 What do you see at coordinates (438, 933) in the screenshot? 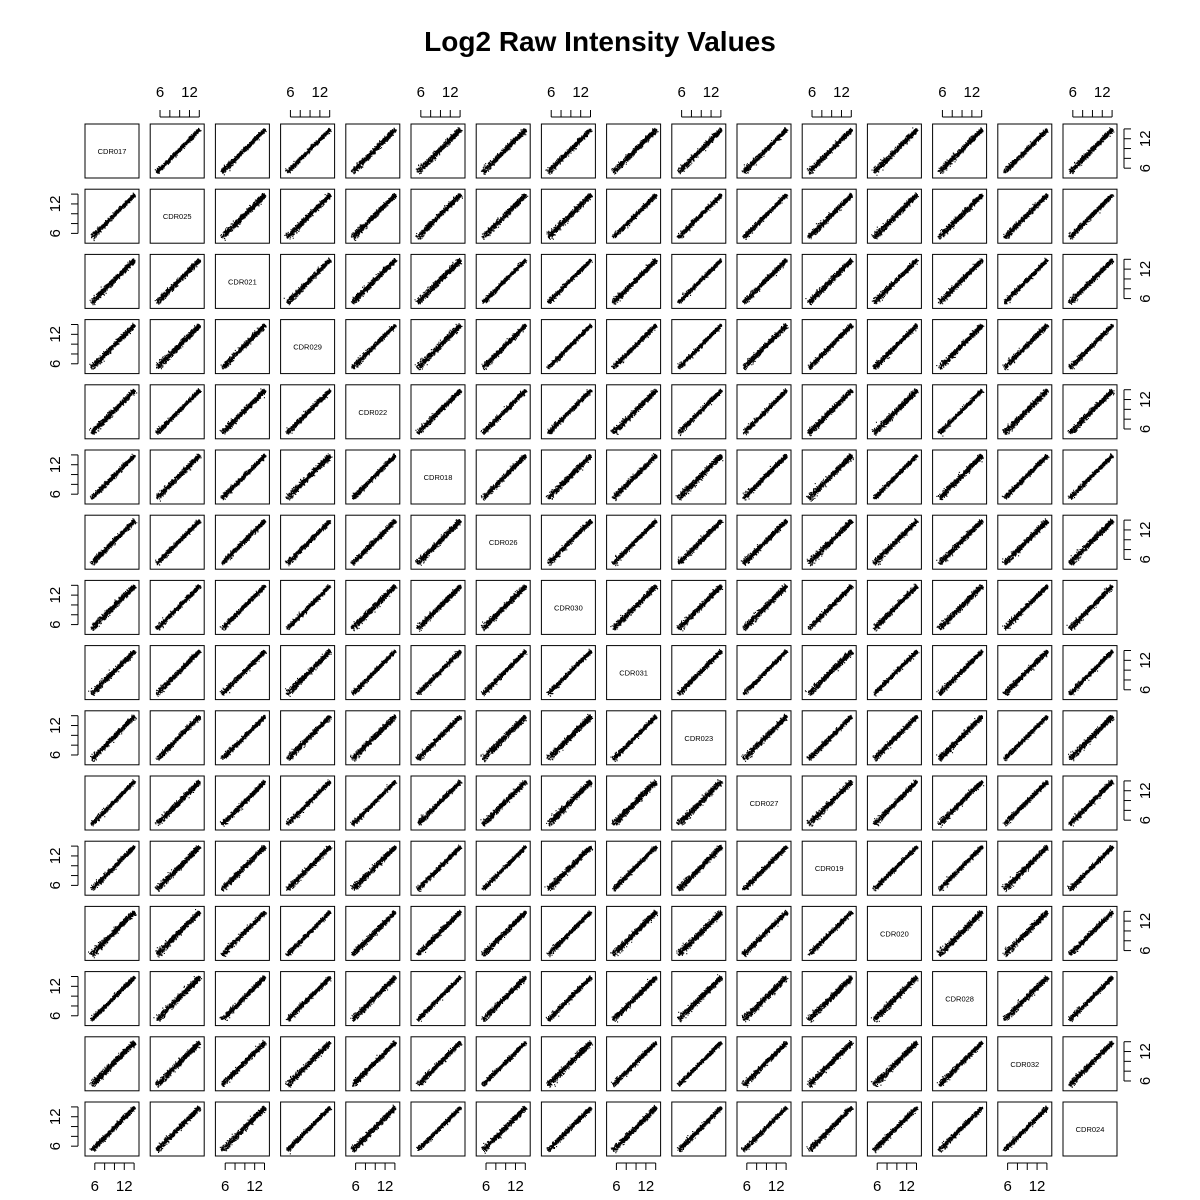
I see `panel-CDR020-vs-CDR018` at bounding box center [438, 933].